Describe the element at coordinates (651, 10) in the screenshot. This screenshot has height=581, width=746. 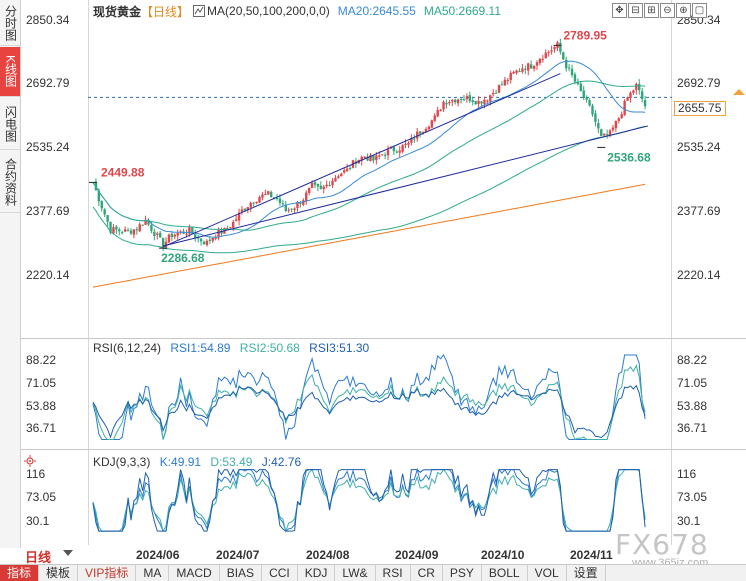
I see `expand-icon: ⊞` at that location.